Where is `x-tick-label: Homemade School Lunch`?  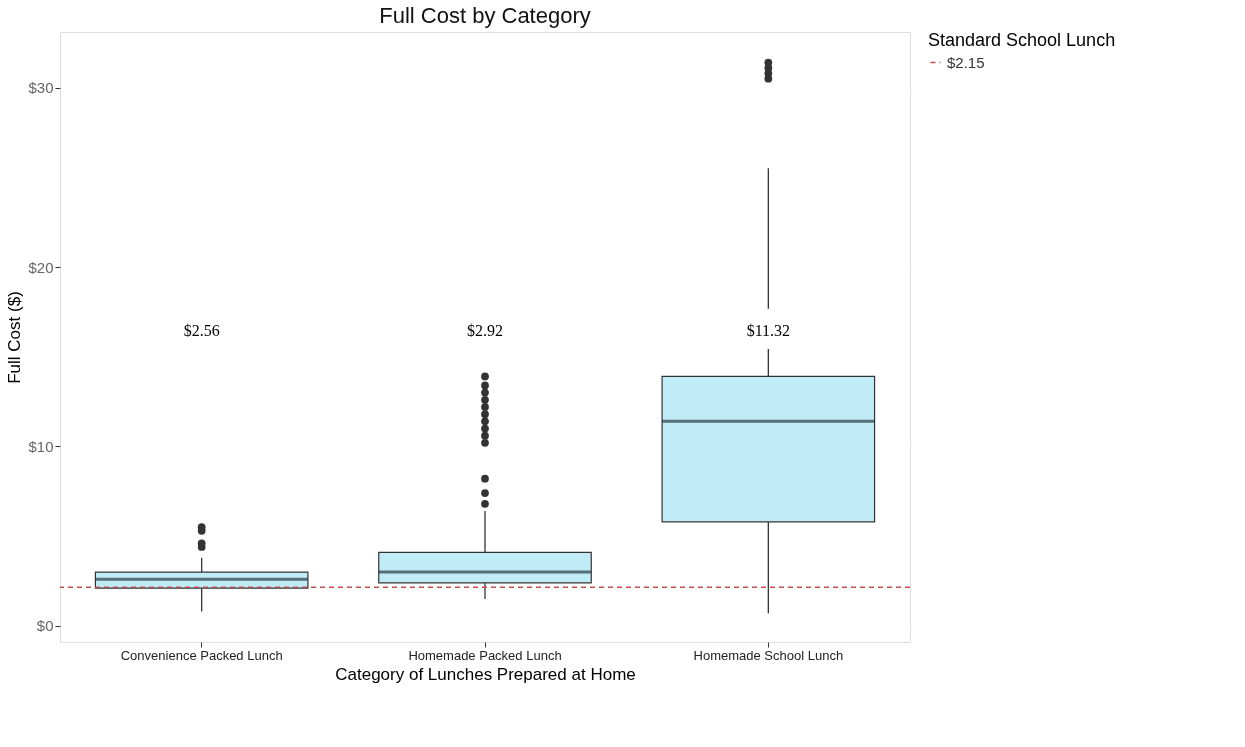 x-tick-label: Homemade School Lunch is located at coordinates (768, 655).